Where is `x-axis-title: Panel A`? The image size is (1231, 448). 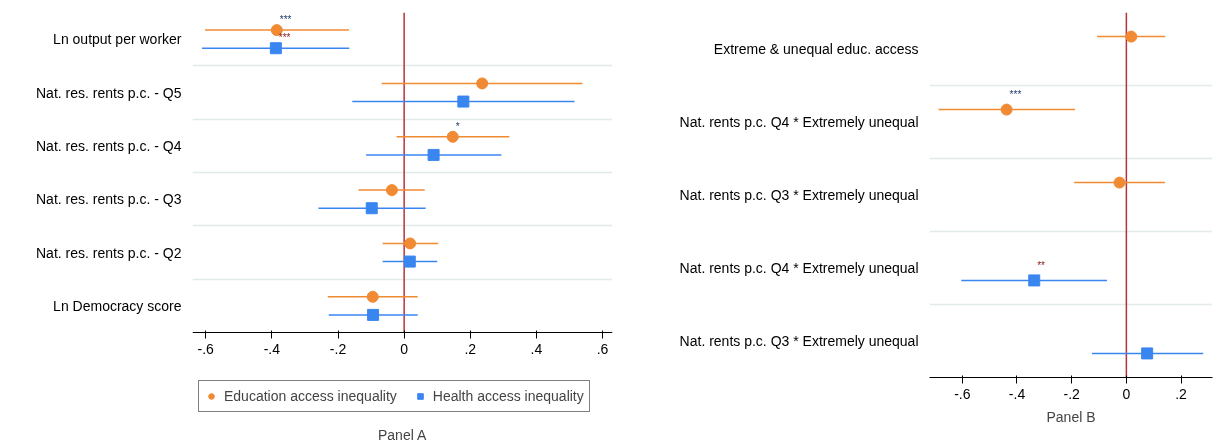
x-axis-title: Panel A is located at coordinates (402, 434).